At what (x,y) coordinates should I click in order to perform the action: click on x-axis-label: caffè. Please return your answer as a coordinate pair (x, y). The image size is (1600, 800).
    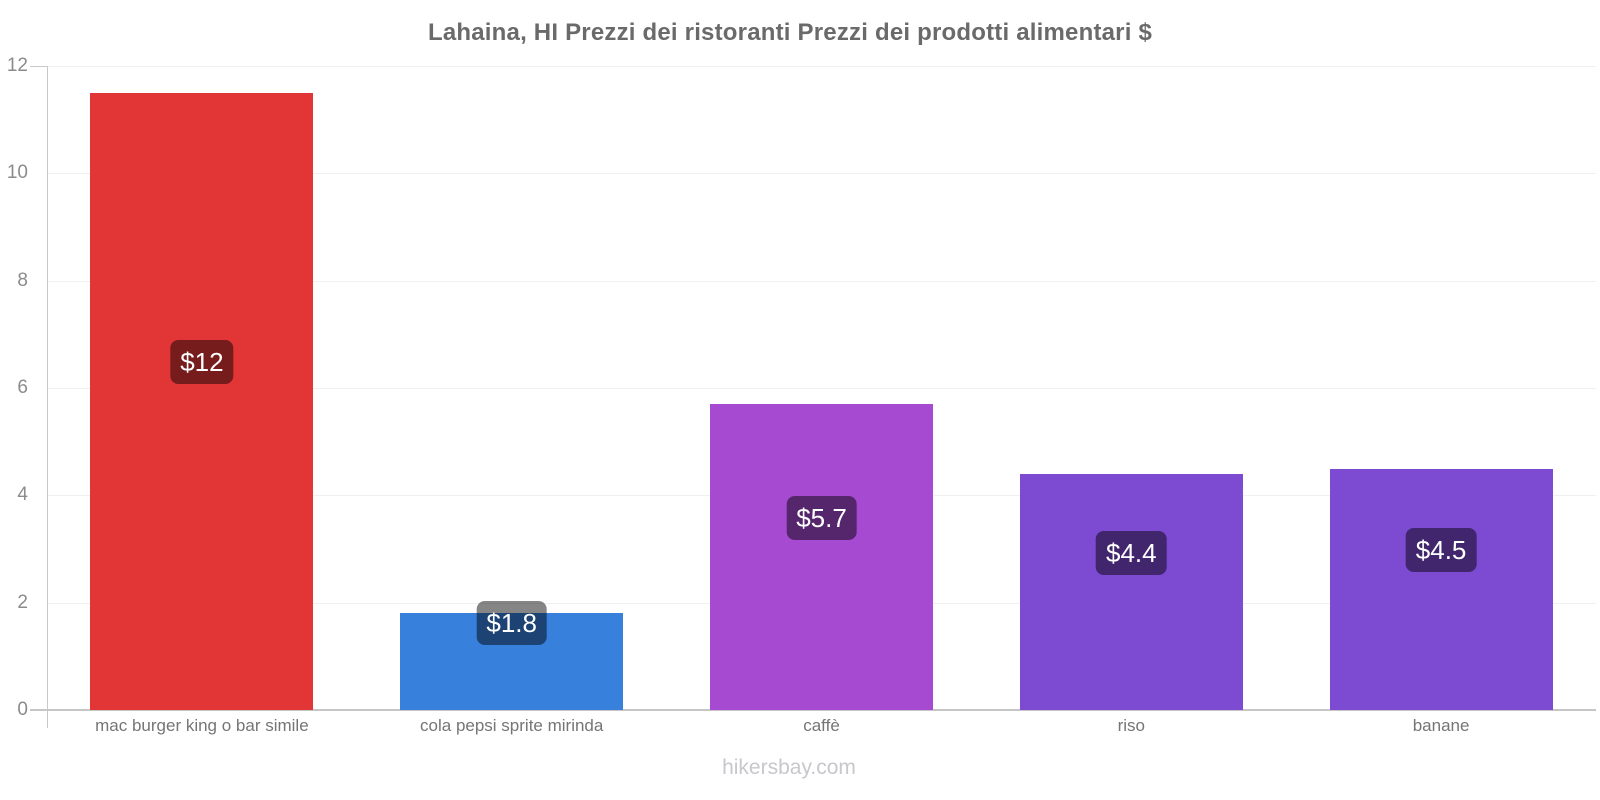
    Looking at the image, I should click on (821, 725).